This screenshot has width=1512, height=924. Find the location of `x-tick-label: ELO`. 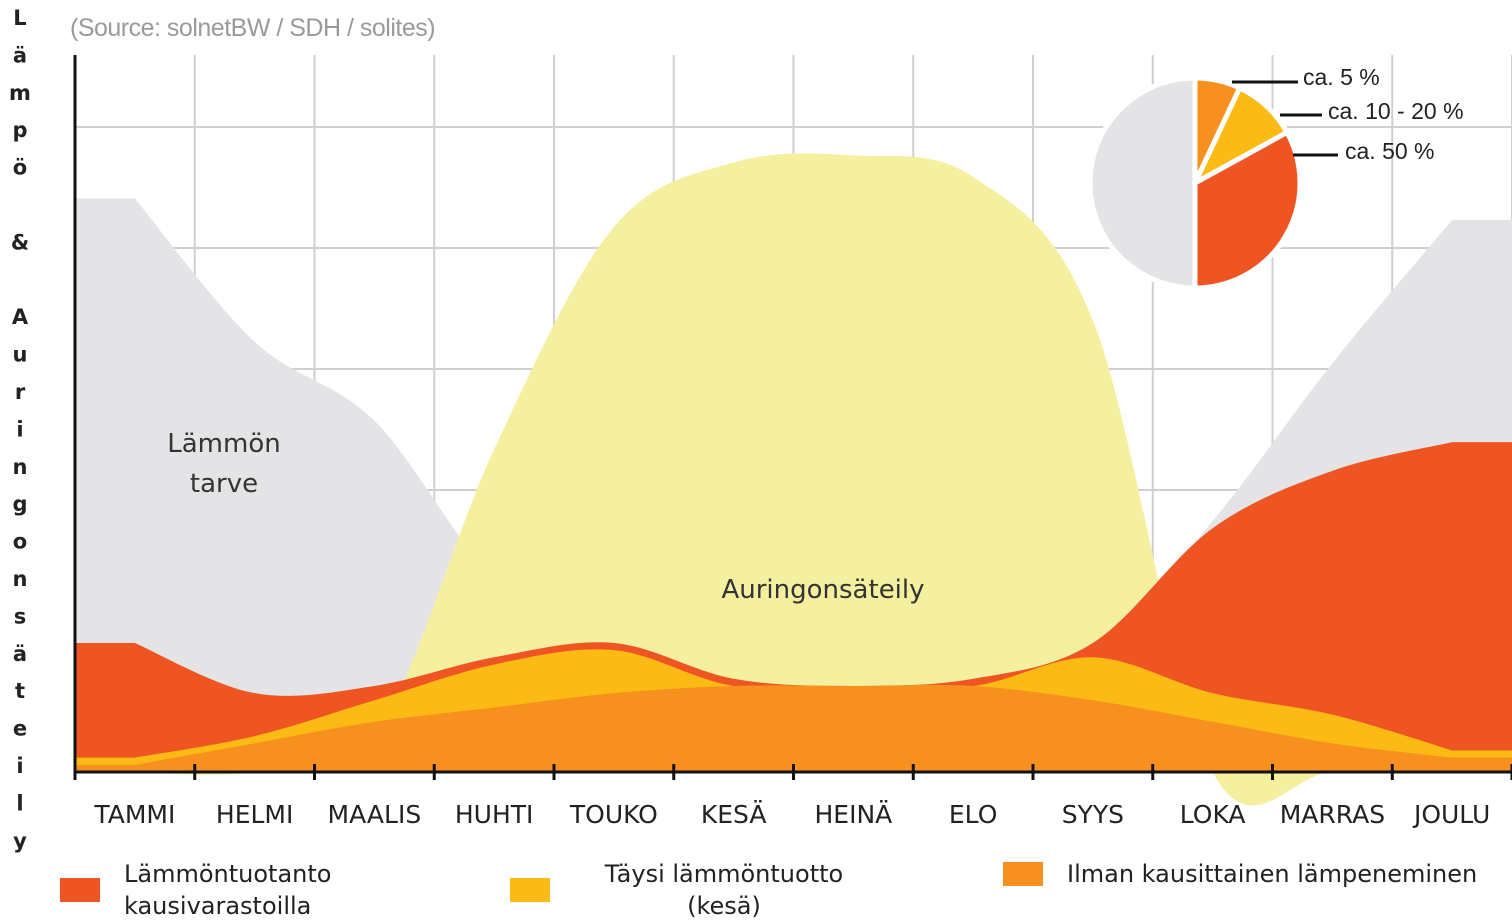

x-tick-label: ELO is located at coordinates (973, 814).